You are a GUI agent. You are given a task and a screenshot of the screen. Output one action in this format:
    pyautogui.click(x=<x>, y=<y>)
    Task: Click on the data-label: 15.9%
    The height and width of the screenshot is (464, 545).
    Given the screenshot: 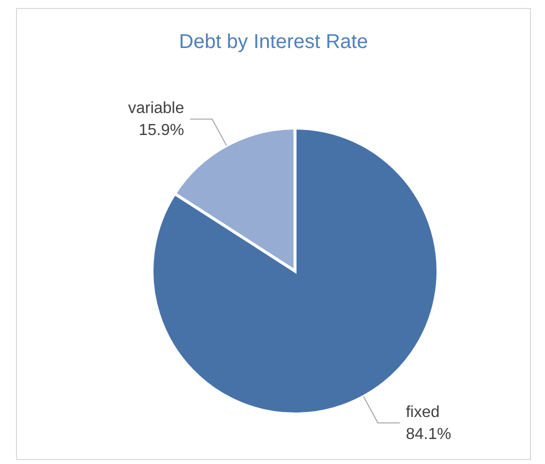 What is the action you would take?
    pyautogui.click(x=161, y=131)
    